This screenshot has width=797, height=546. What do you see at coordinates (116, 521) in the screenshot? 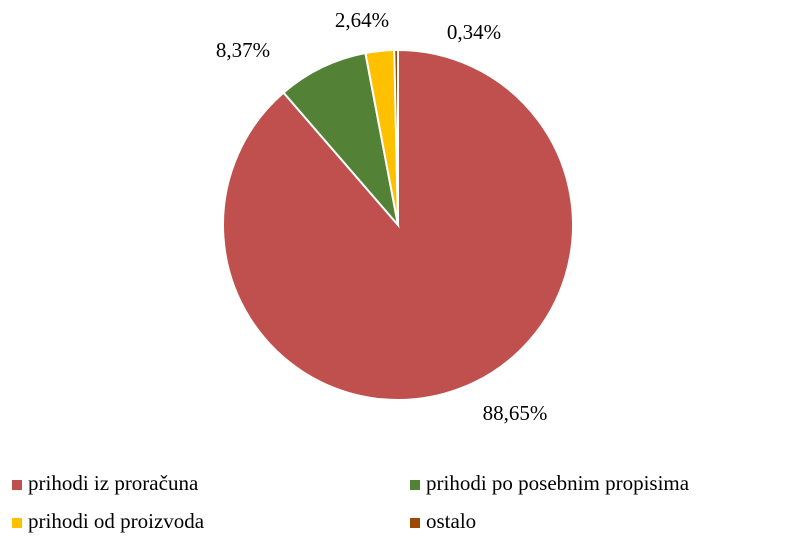
I see `legend-label: prihodi od proizvoda` at bounding box center [116, 521].